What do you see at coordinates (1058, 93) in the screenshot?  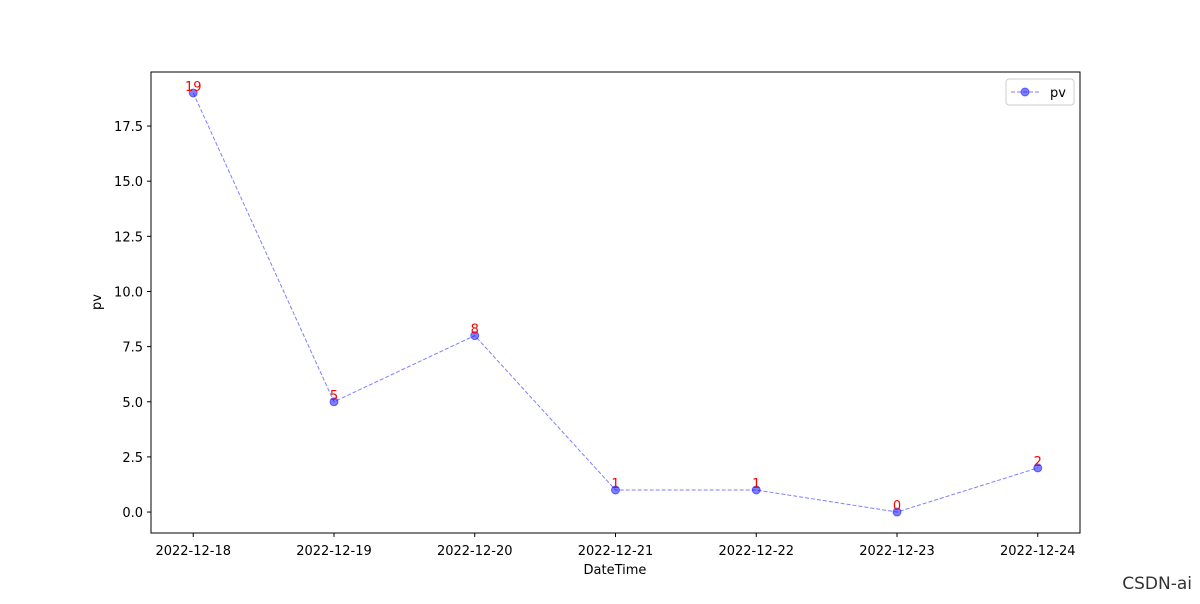 I see `legend-label: pv` at bounding box center [1058, 93].